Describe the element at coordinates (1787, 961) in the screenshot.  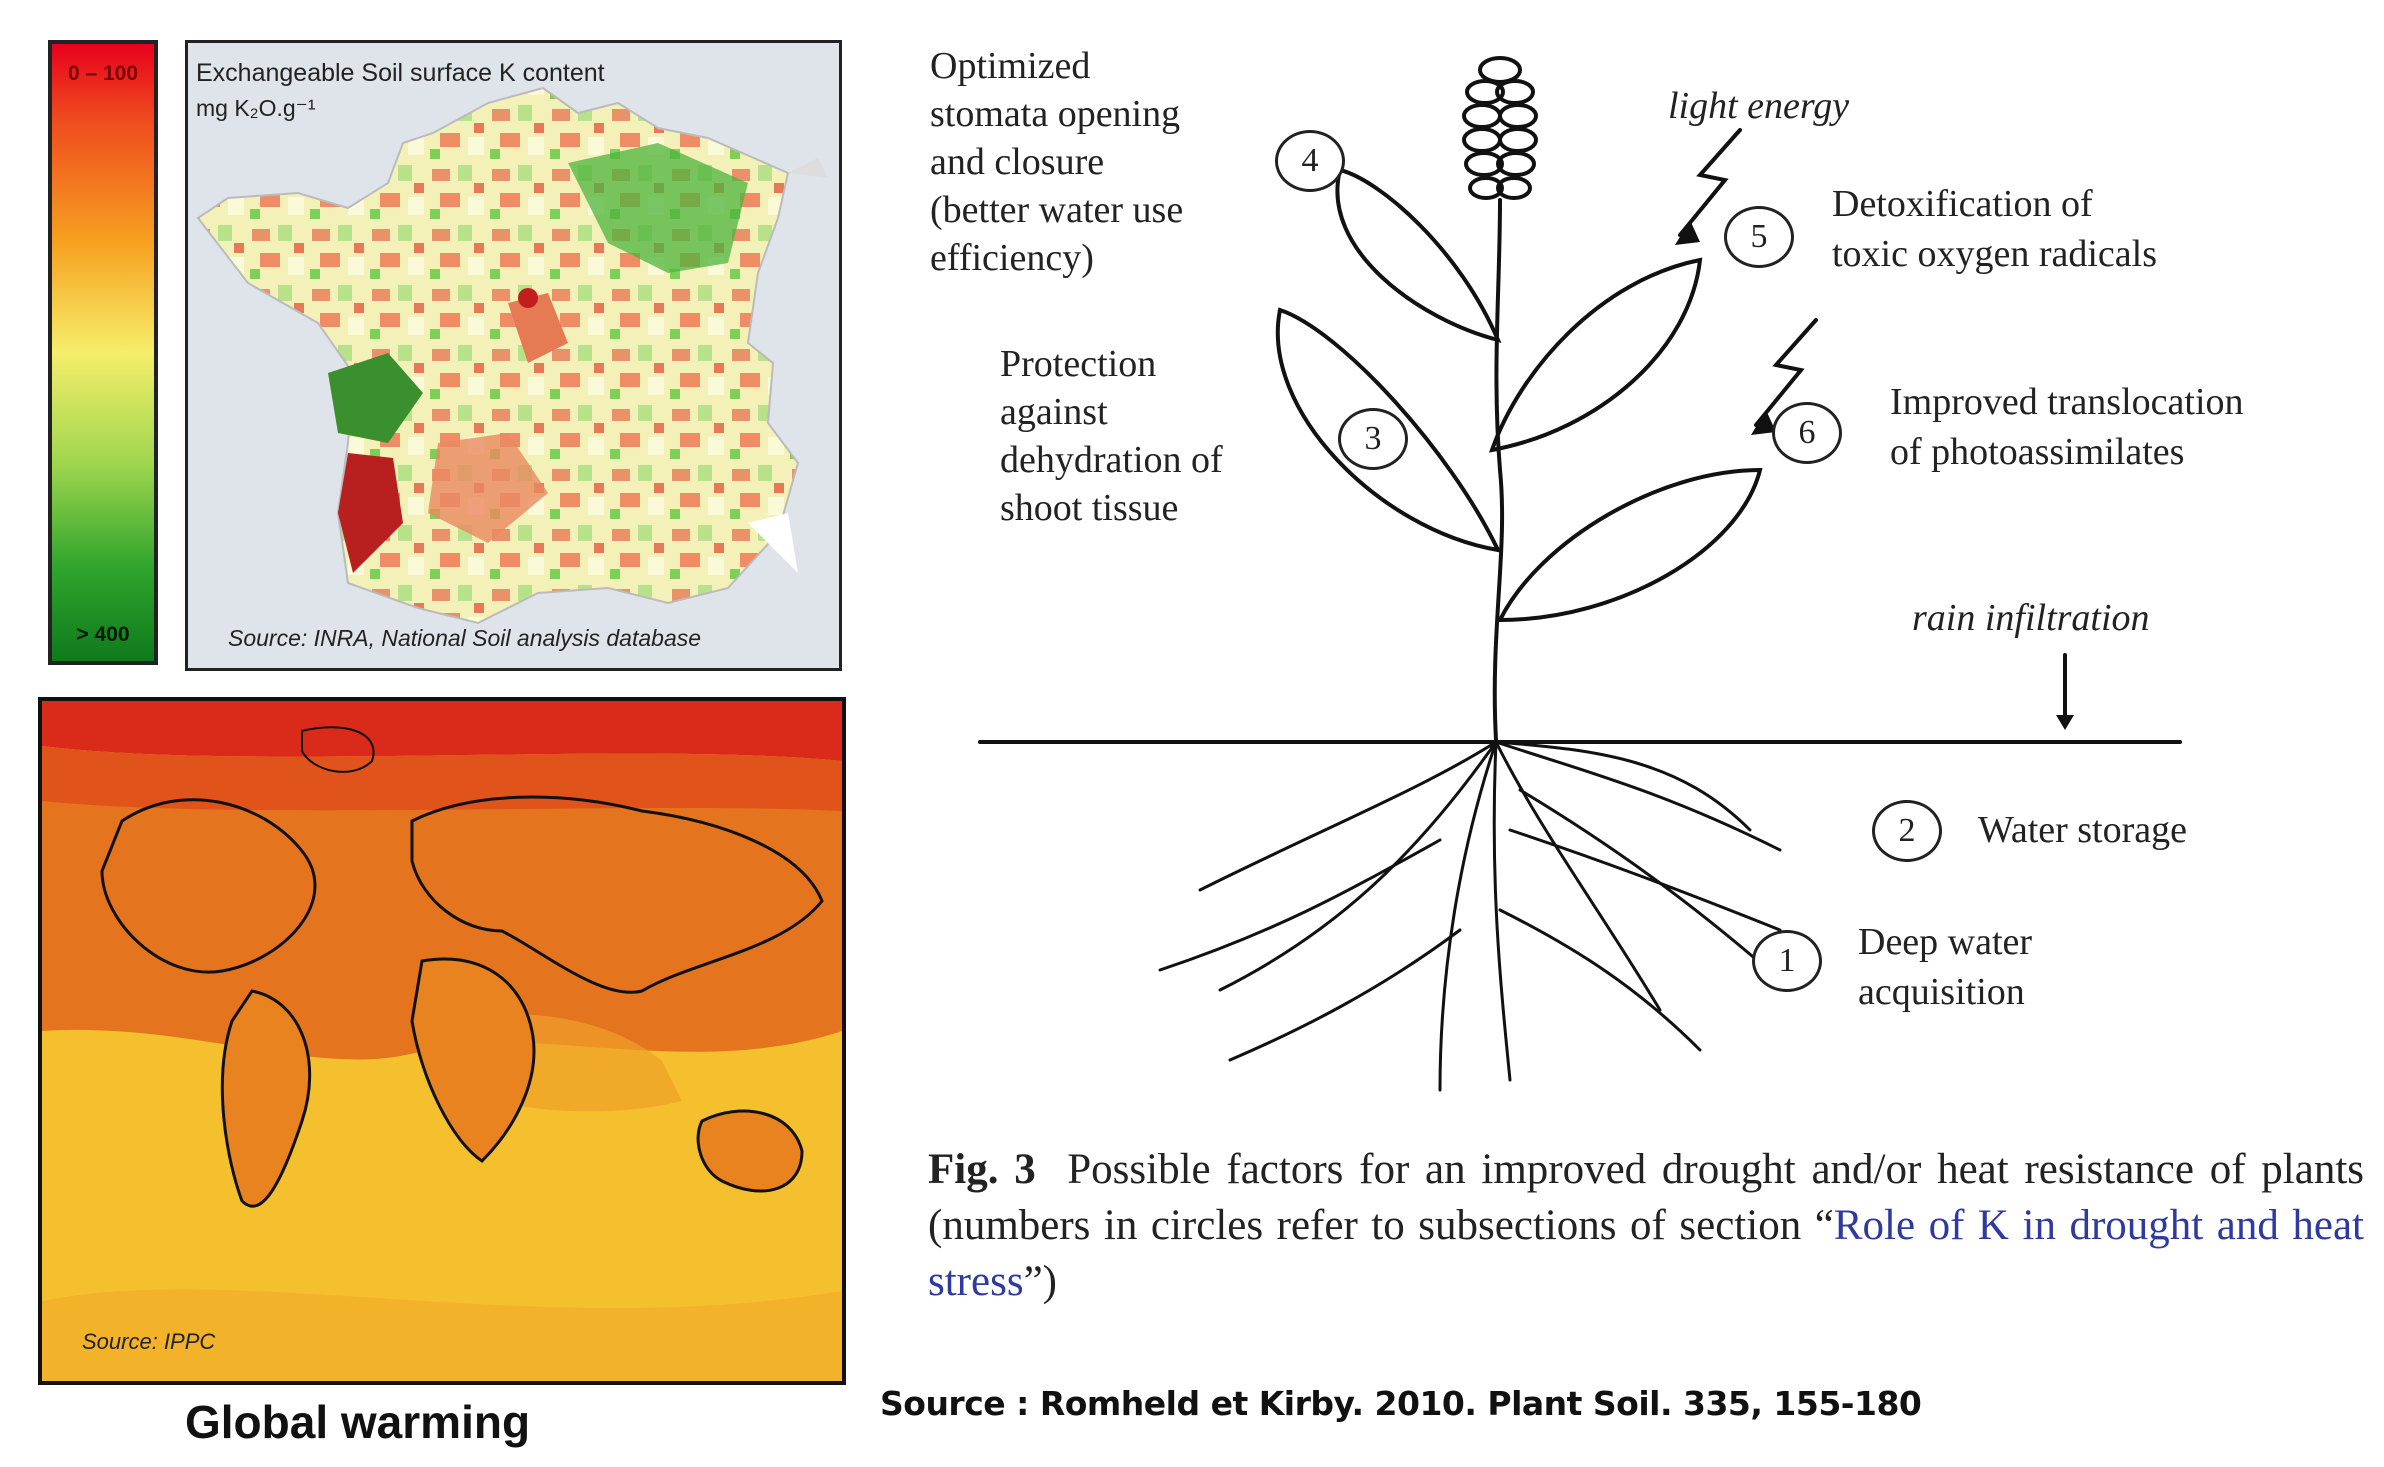
I see `number-circle-1: 1` at that location.